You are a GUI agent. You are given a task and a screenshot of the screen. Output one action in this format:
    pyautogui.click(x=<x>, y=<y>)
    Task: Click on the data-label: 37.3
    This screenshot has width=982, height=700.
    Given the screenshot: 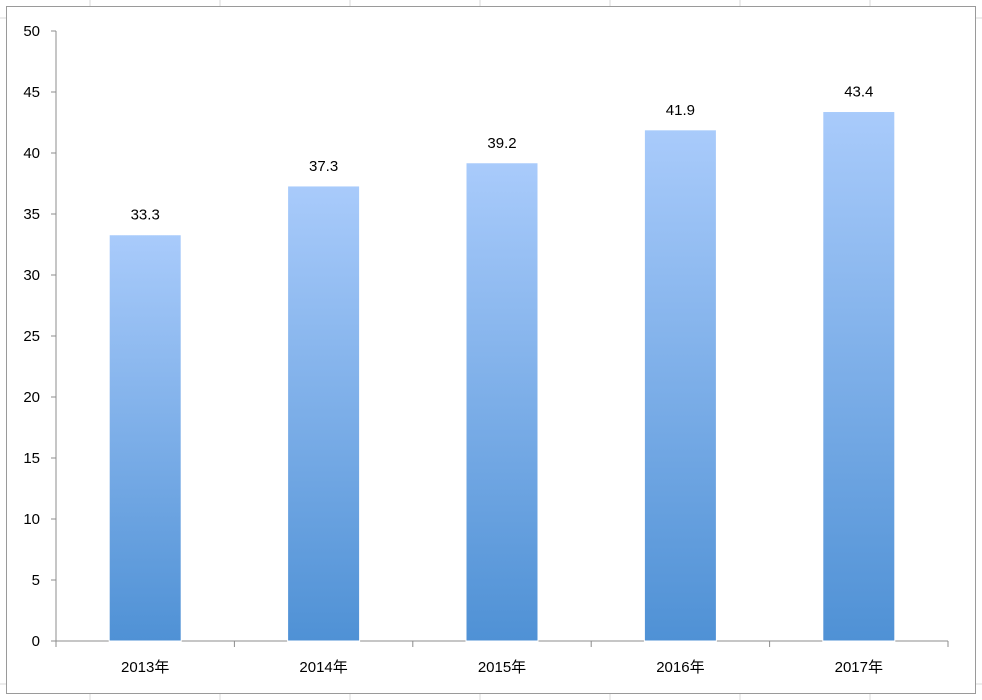 What is the action you would take?
    pyautogui.click(x=323, y=166)
    